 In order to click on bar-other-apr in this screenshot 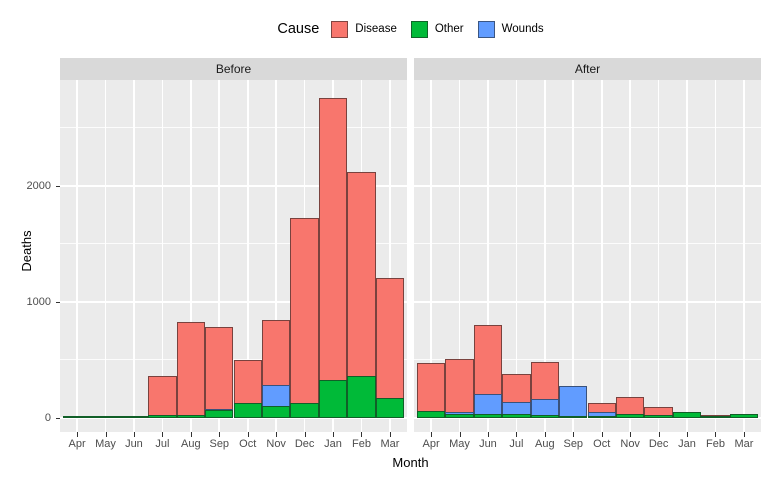, I will do `click(431, 414)`.